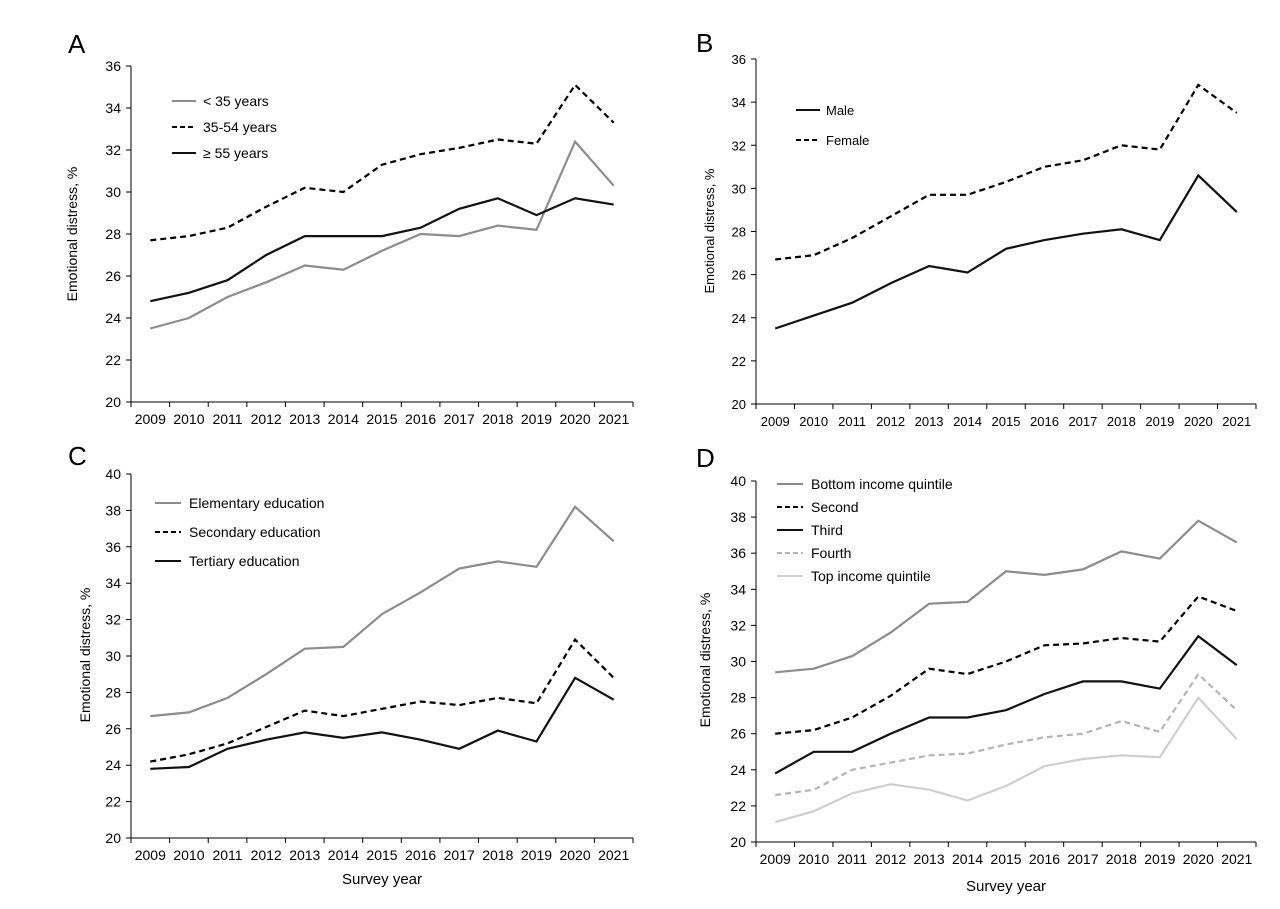  What do you see at coordinates (882, 484) in the screenshot?
I see `legend-label: Bottom income quintile` at bounding box center [882, 484].